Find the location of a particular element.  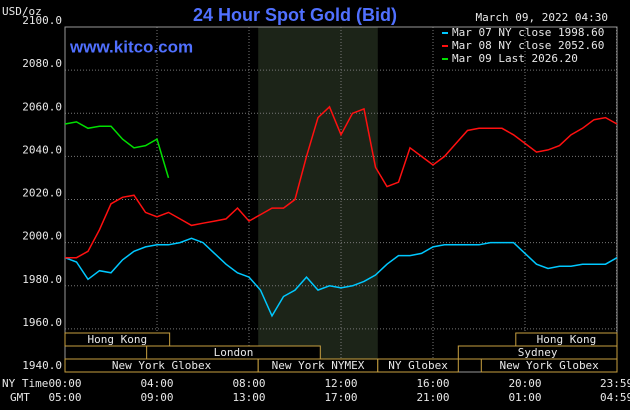

x-tick-label: 23:59 is located at coordinates (615, 383).